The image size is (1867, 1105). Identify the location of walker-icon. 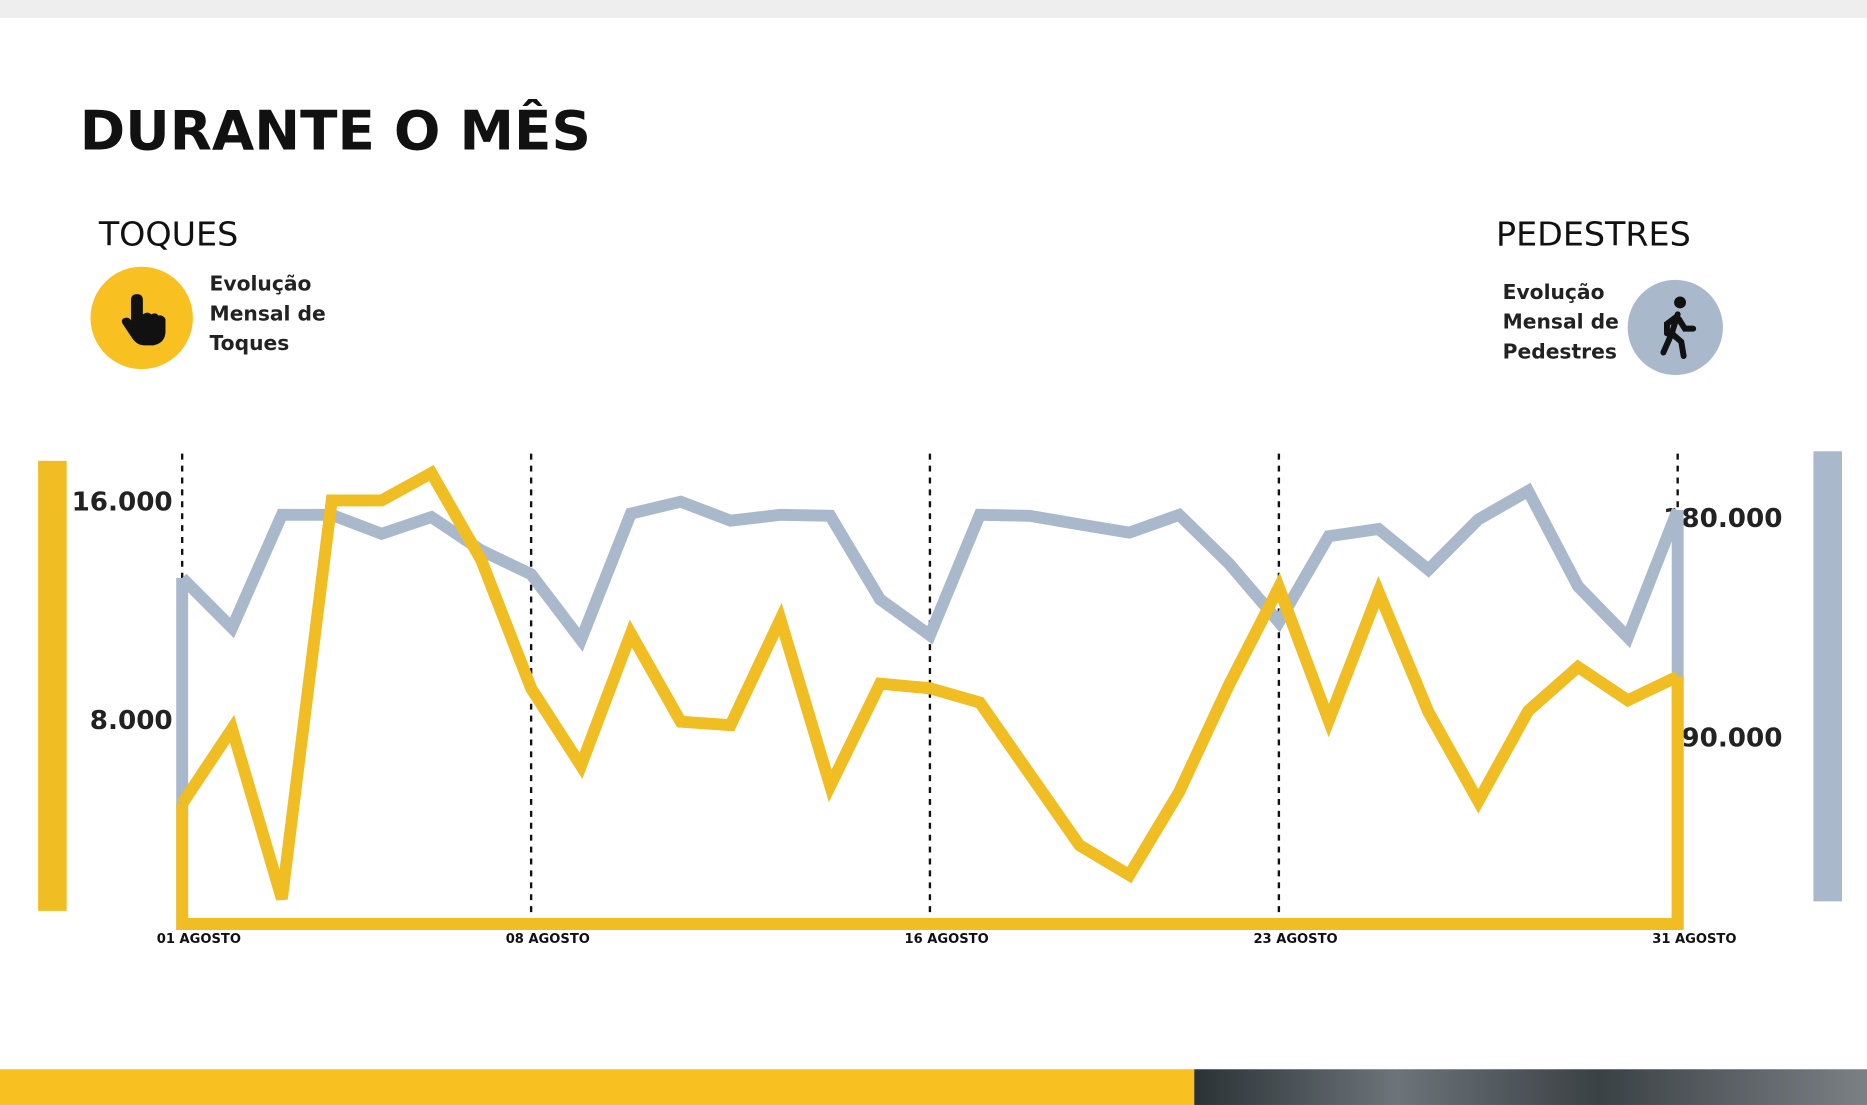
(1678, 328).